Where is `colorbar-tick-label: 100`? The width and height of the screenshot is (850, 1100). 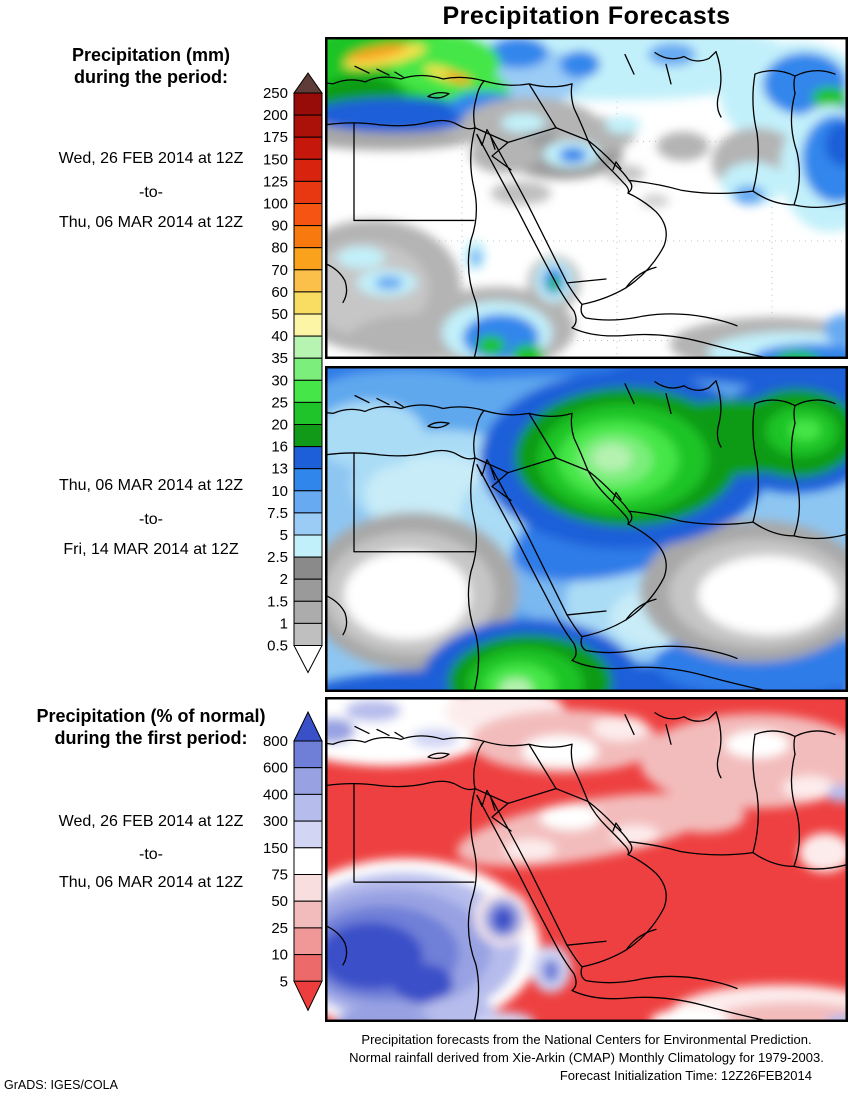
colorbar-tick-label: 100 is located at coordinates (275, 204).